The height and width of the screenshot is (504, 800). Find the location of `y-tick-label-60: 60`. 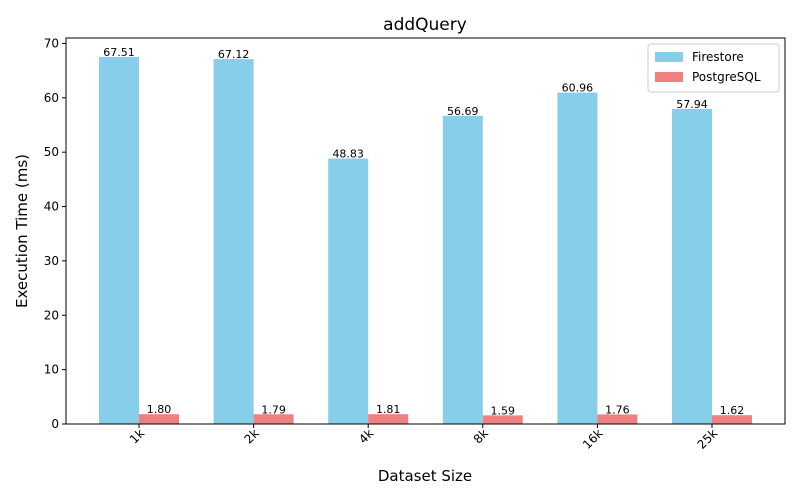

y-tick-label-60: 60 is located at coordinates (51, 98).